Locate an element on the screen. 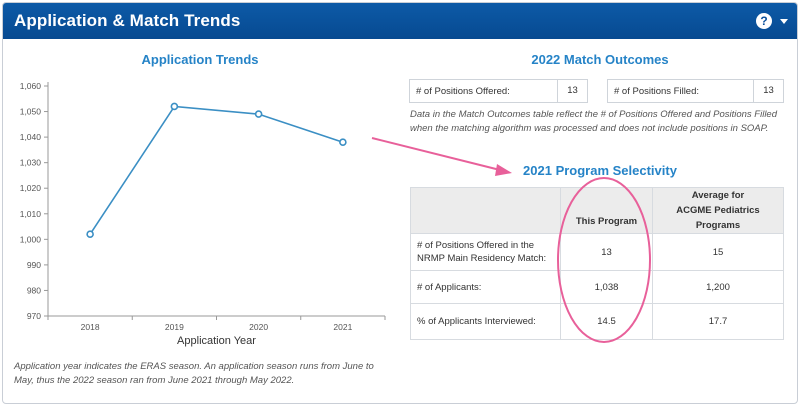  y-tick-label: 1,040 is located at coordinates (31, 137).